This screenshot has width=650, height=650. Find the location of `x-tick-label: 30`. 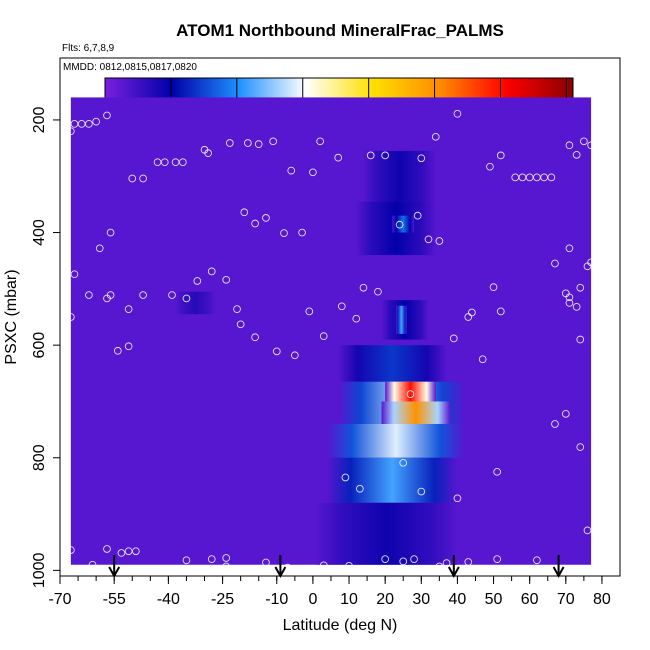

x-tick-label: 30 is located at coordinates (421, 599).